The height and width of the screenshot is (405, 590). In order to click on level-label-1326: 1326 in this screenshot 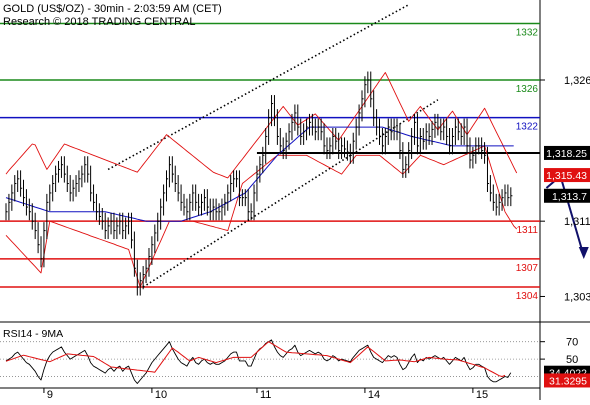, I will do `click(527, 89)`.